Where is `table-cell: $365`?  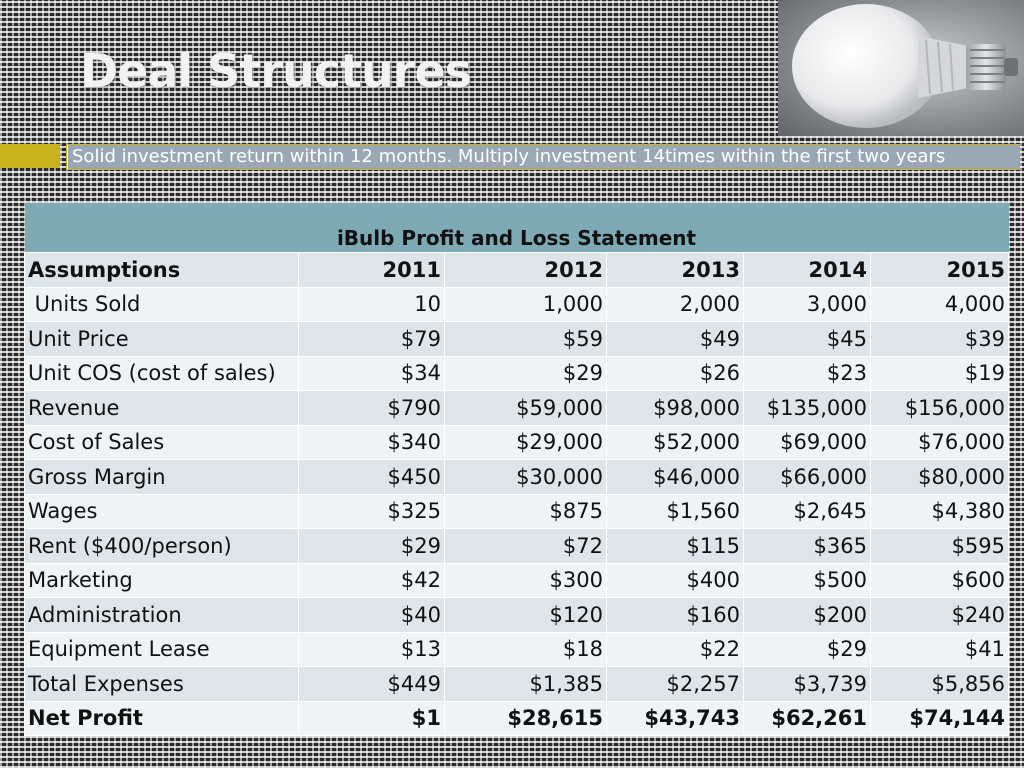
table-cell: $365 is located at coordinates (807, 546).